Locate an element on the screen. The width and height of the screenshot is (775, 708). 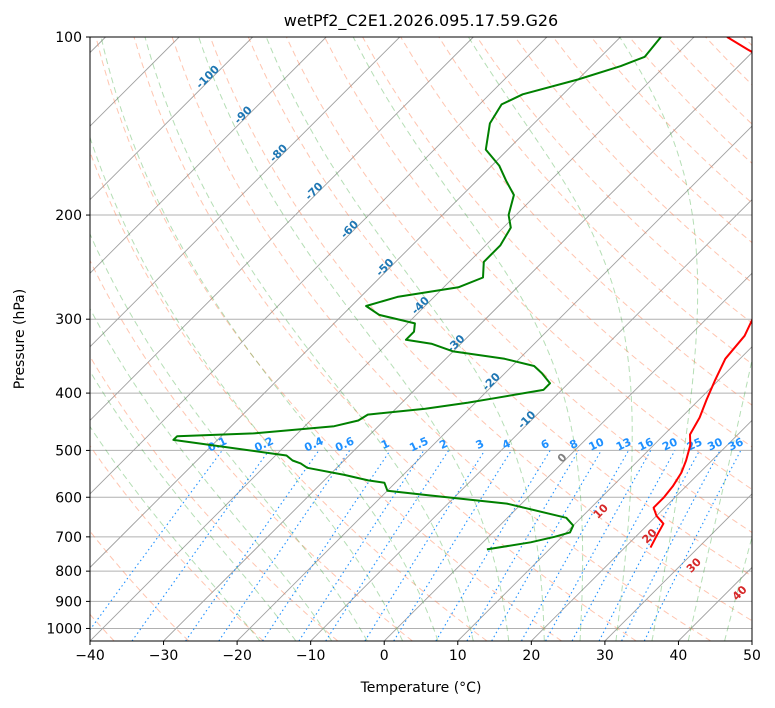
temperature-profile-line is located at coordinates (700, 293).